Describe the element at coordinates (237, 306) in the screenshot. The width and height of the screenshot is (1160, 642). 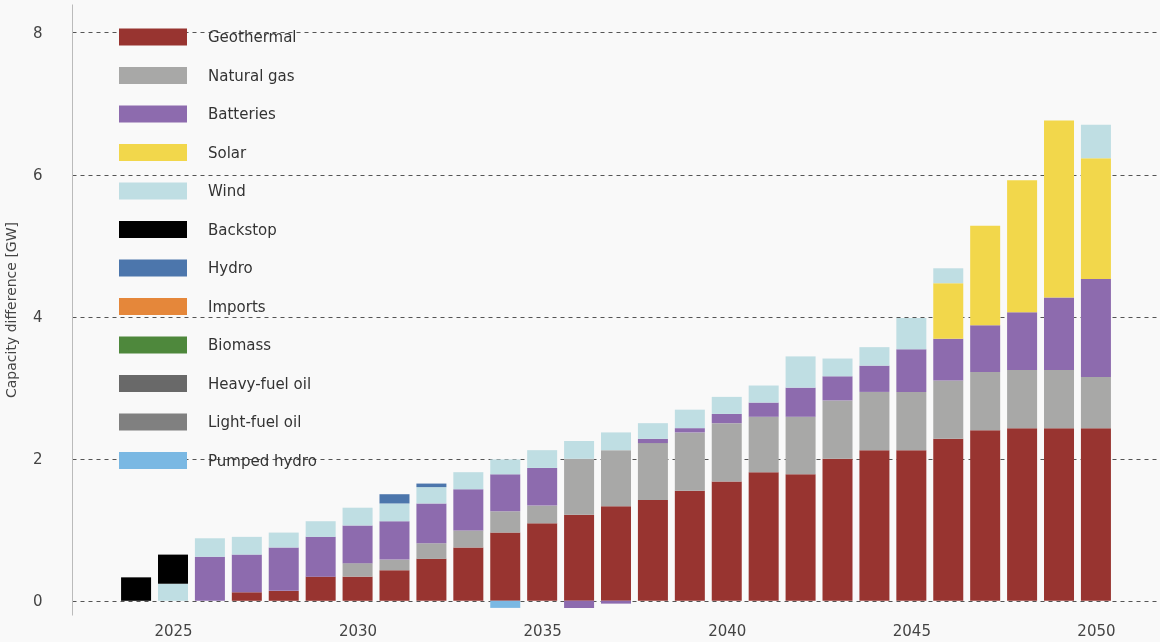
I see `legend-label: Imports` at that location.